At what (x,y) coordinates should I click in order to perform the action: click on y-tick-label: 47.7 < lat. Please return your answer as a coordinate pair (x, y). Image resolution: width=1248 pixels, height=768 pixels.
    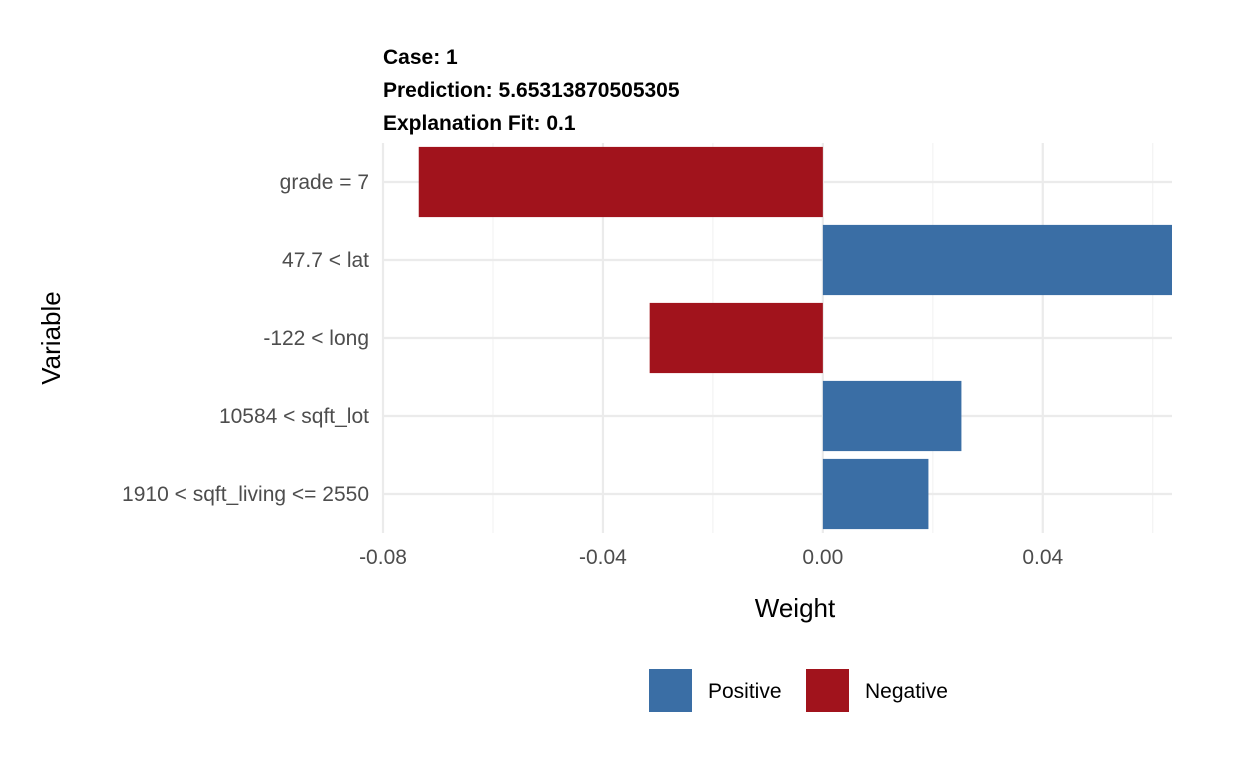
    Looking at the image, I should click on (325, 260).